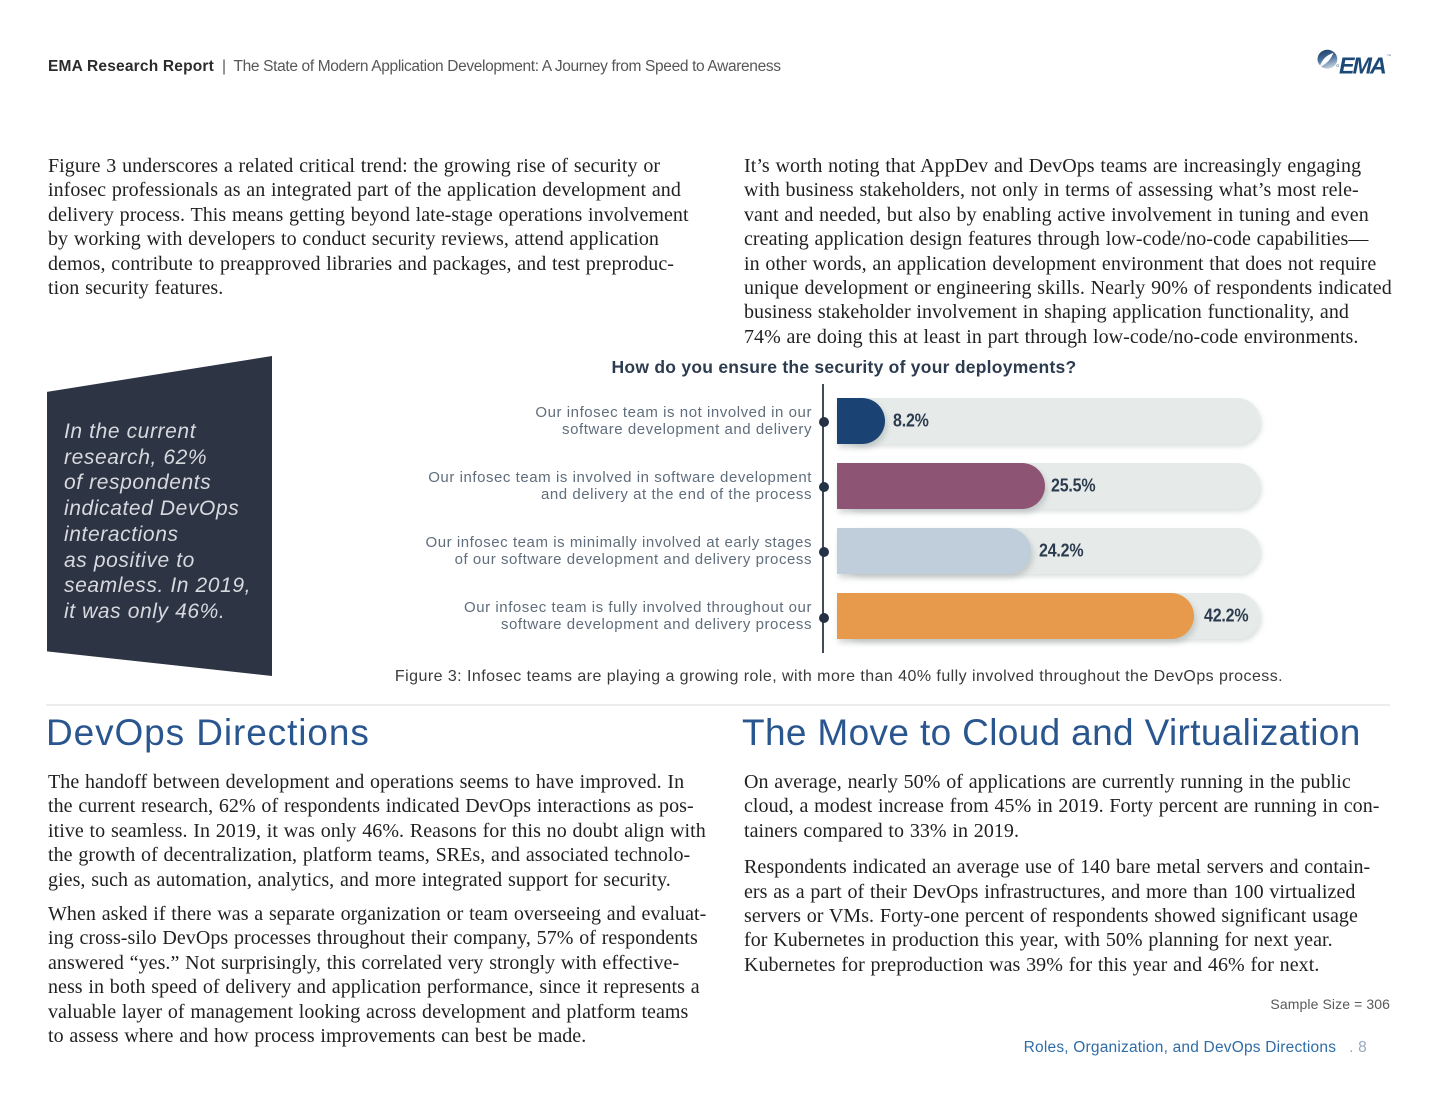 The height and width of the screenshot is (1102, 1432). What do you see at coordinates (1362, 65) in the screenshot?
I see `svg-text: EMA` at bounding box center [1362, 65].